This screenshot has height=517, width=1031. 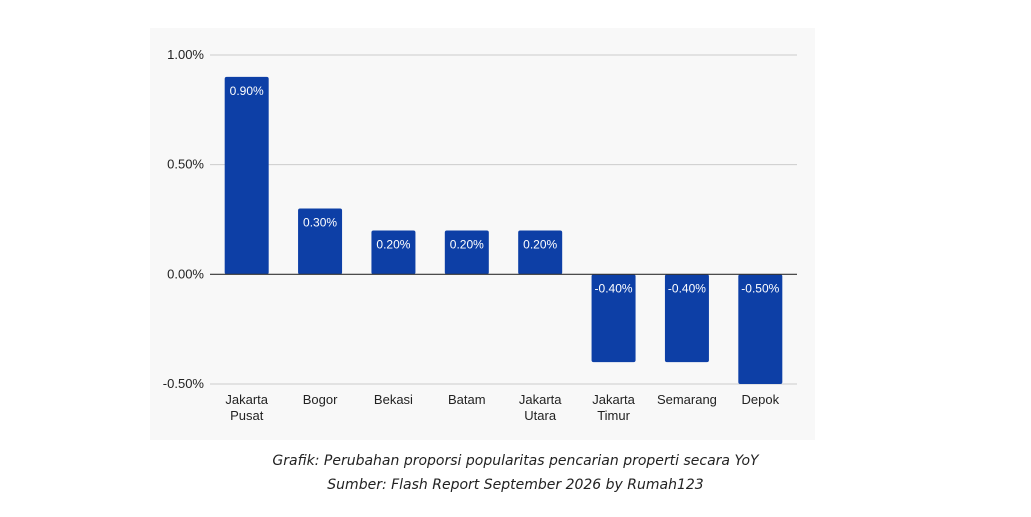 What do you see at coordinates (320, 399) in the screenshot?
I see `x-category-label: Bogor` at bounding box center [320, 399].